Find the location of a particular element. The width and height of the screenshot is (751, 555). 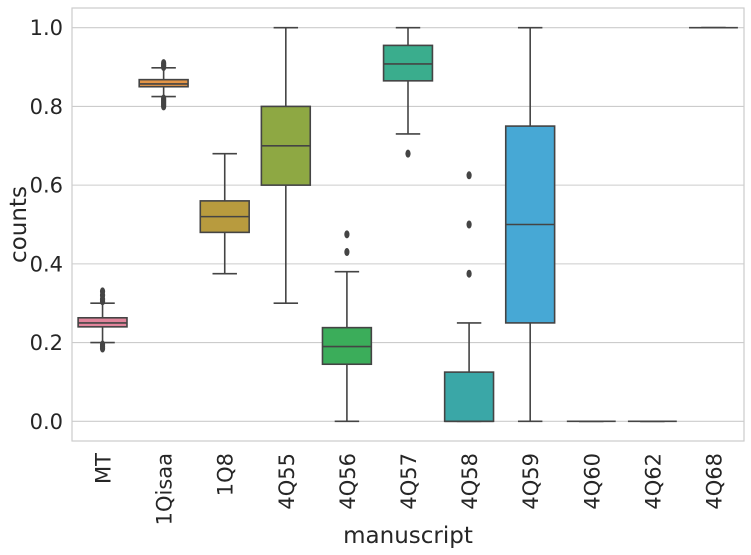

y-tick-label: 0.8 is located at coordinates (46, 107).